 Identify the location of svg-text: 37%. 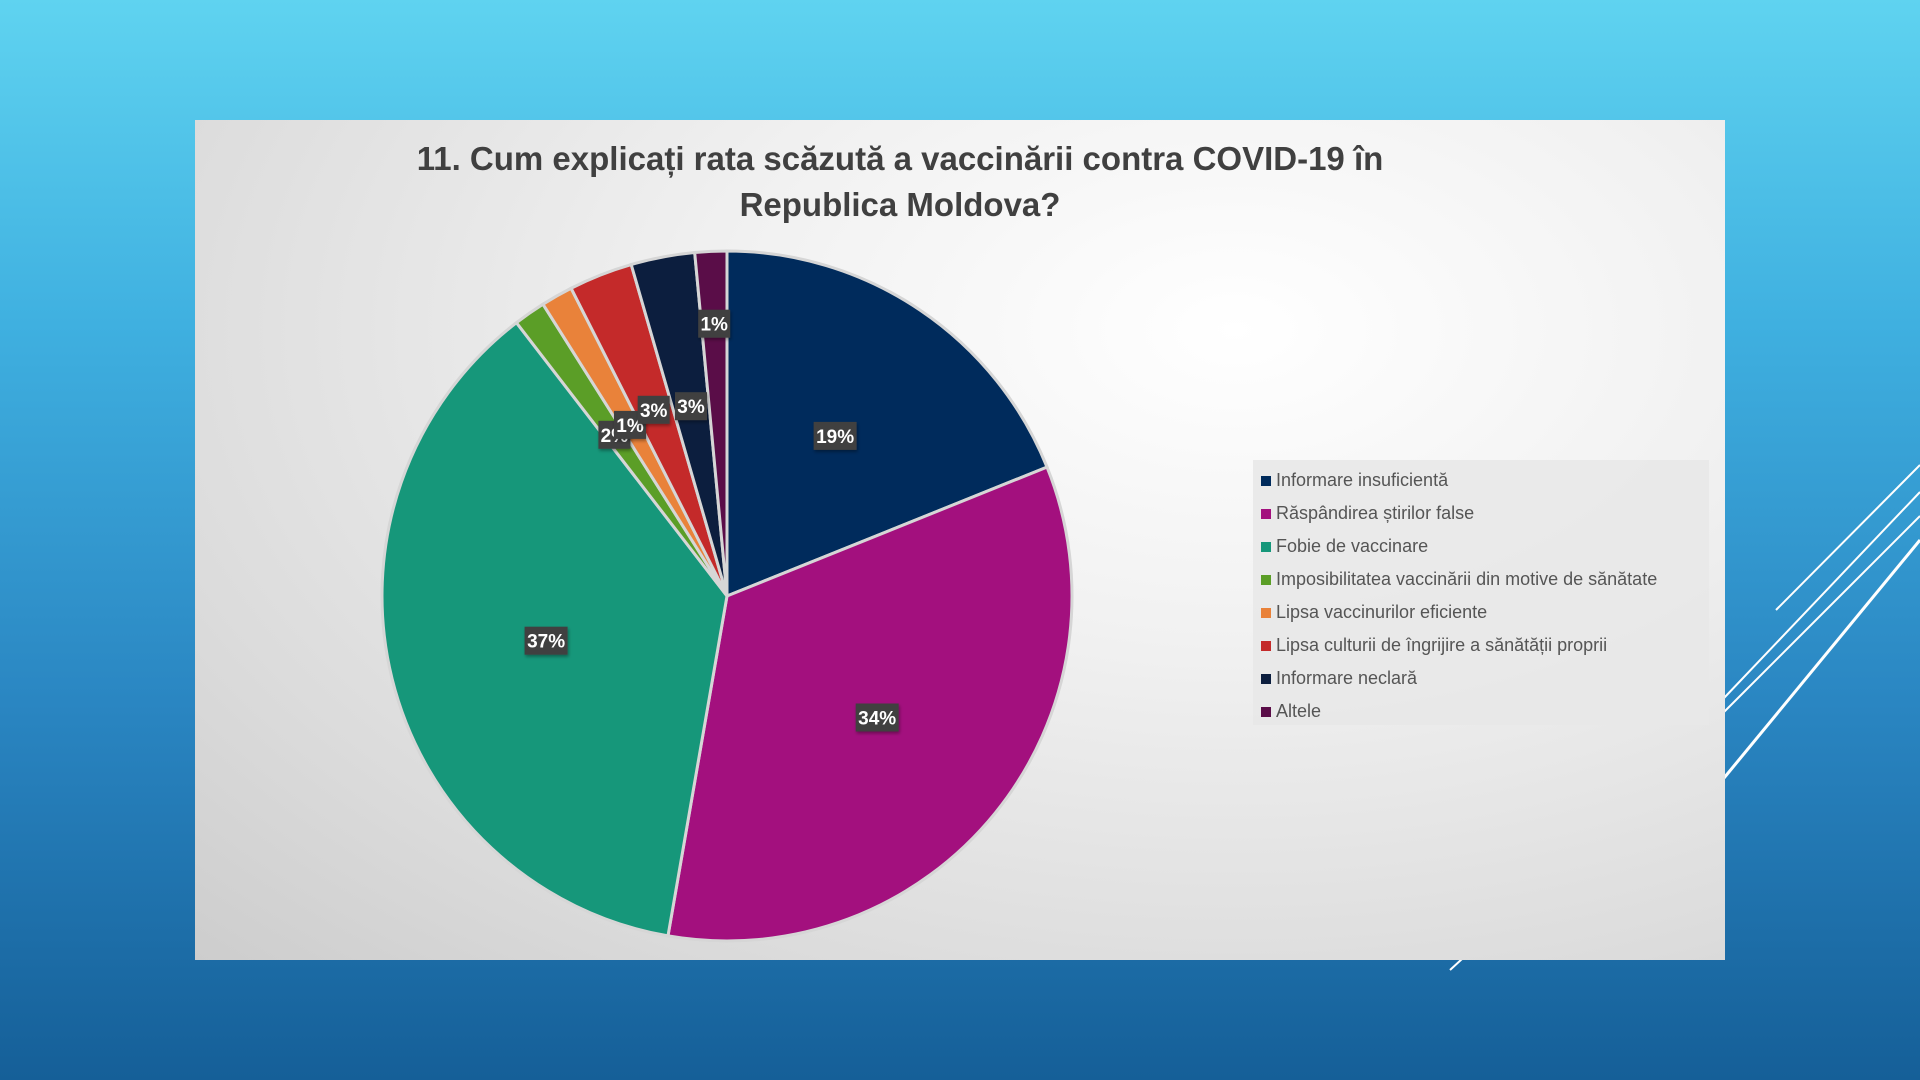
(546, 642).